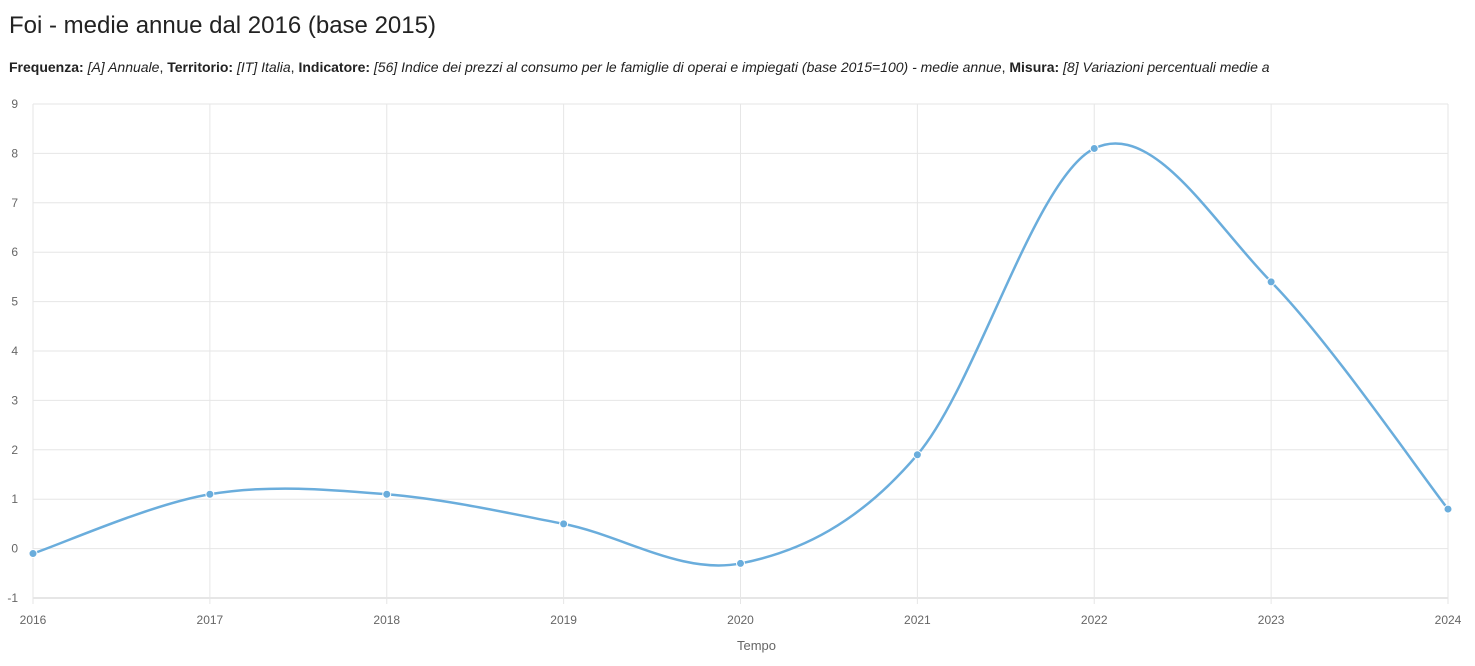  Describe the element at coordinates (33, 554) in the screenshot. I see `data-point-2016` at that location.